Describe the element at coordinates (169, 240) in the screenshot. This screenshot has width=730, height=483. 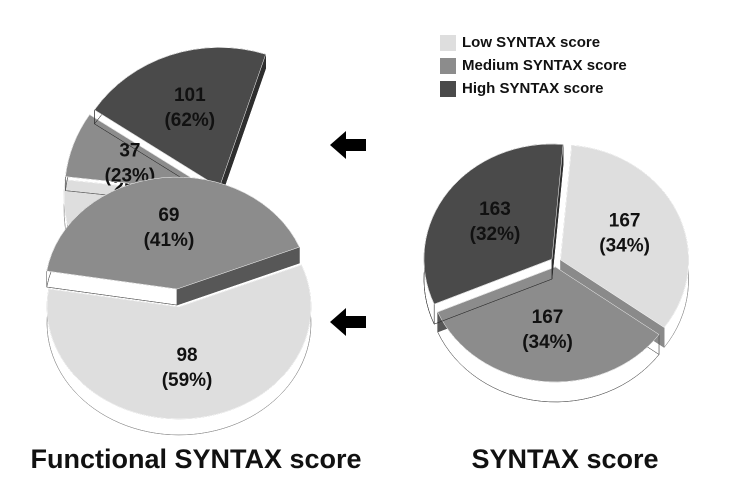
I see `data-label: (41%)` at that location.